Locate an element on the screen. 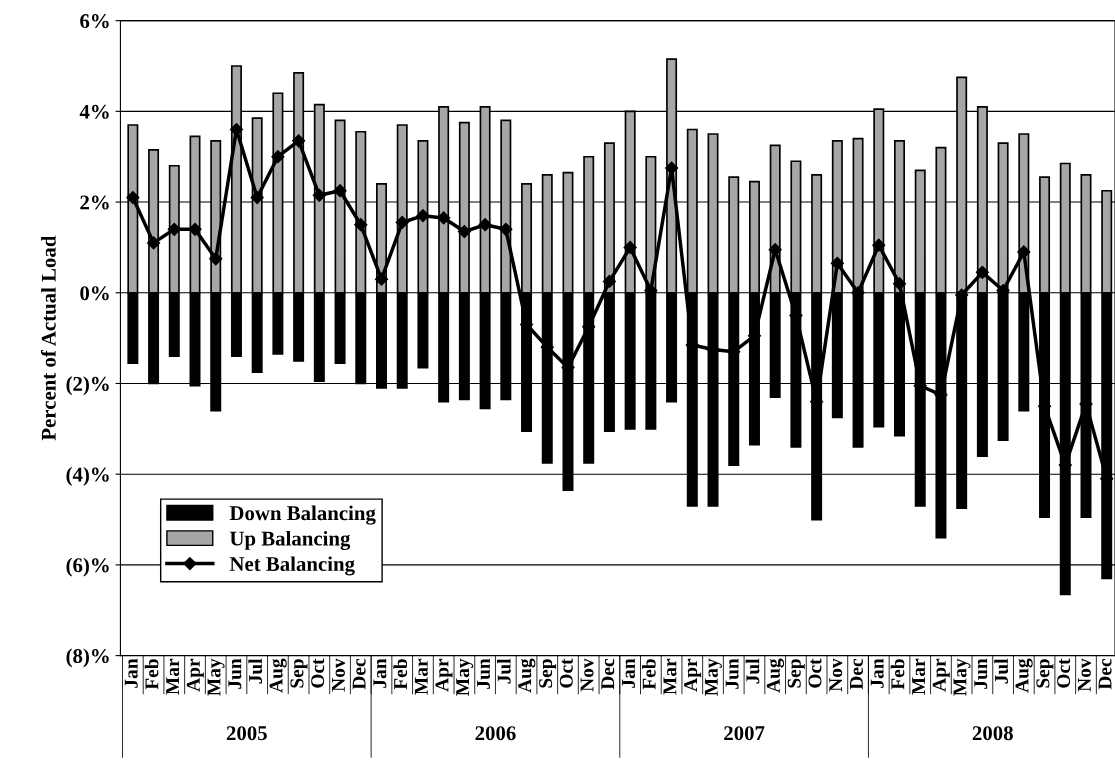  legend-label: Net Balancing is located at coordinates (292, 566).